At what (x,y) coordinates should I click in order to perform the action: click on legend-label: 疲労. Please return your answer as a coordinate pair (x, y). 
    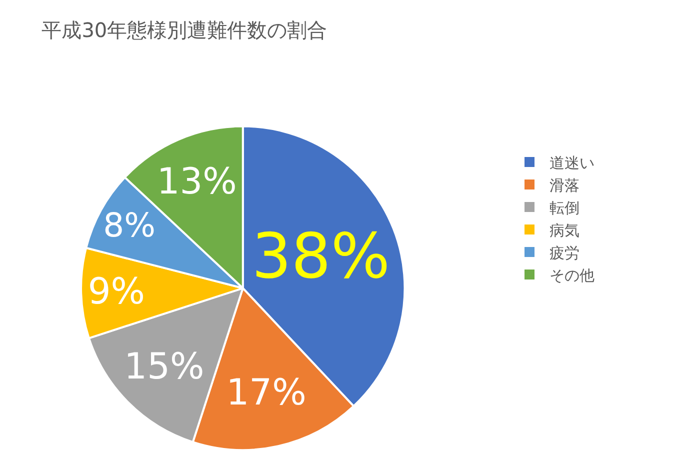
    Looking at the image, I should click on (565, 253).